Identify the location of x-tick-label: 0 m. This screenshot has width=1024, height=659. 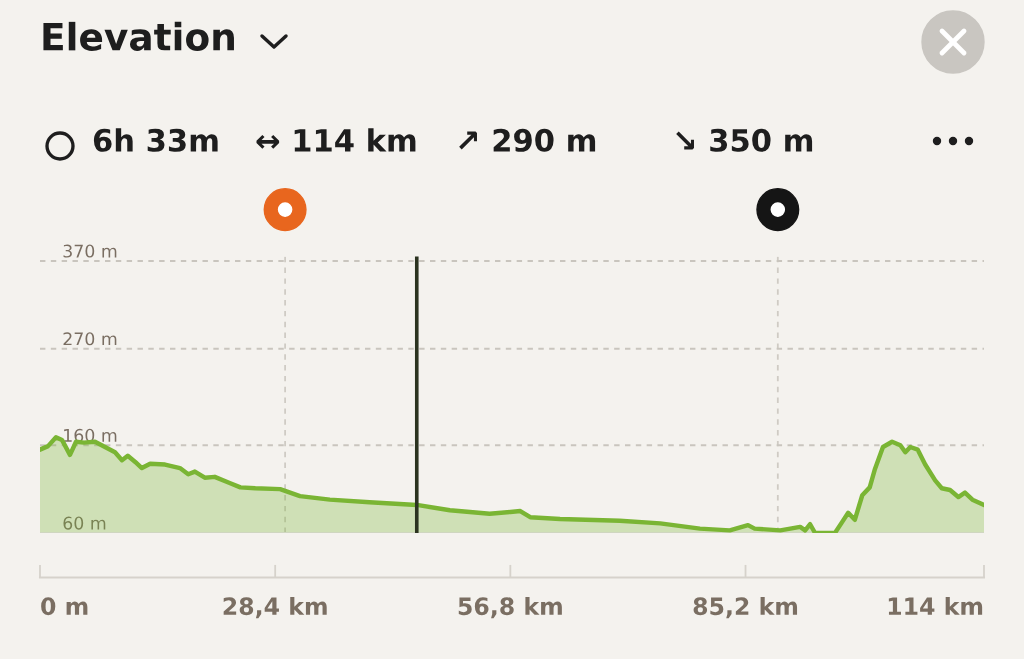
(64, 606).